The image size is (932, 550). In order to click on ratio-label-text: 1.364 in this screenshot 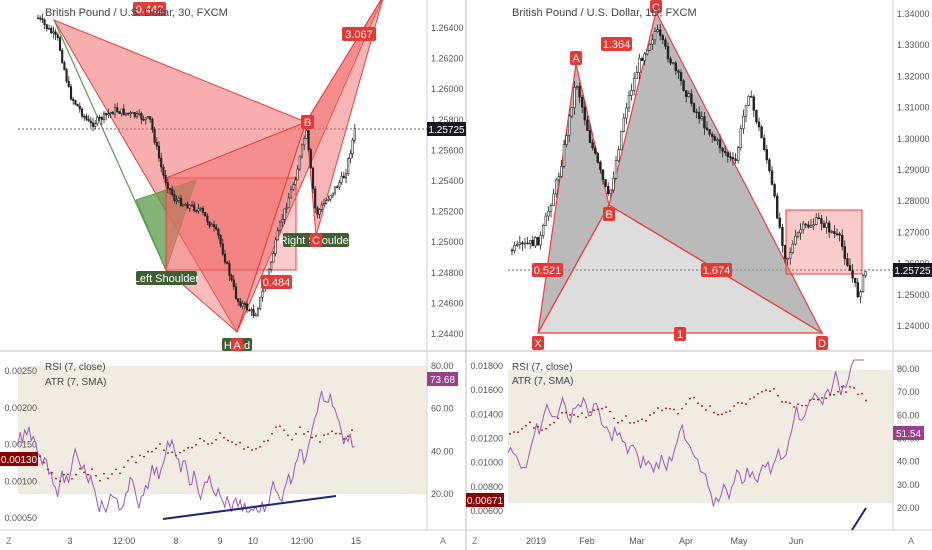, I will do `click(617, 45)`.